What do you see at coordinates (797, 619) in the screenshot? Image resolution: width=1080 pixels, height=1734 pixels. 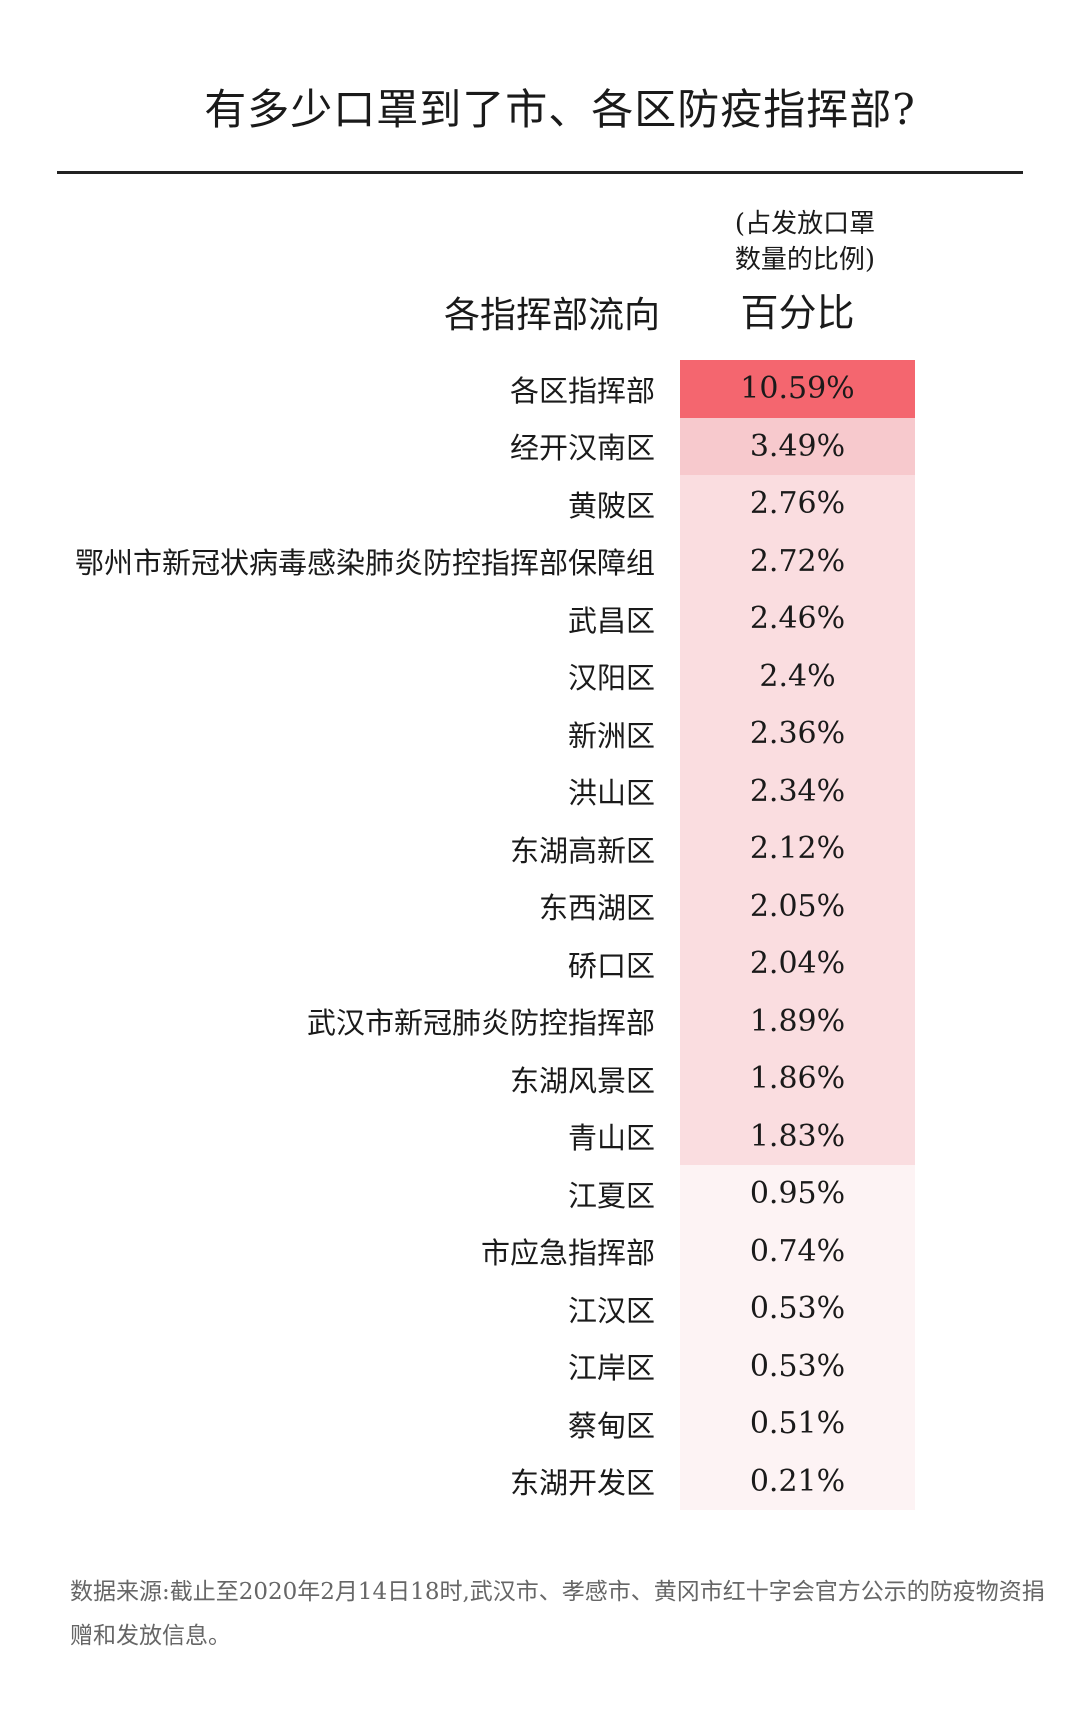 I see `row-value-cell: 2.46%` at bounding box center [797, 619].